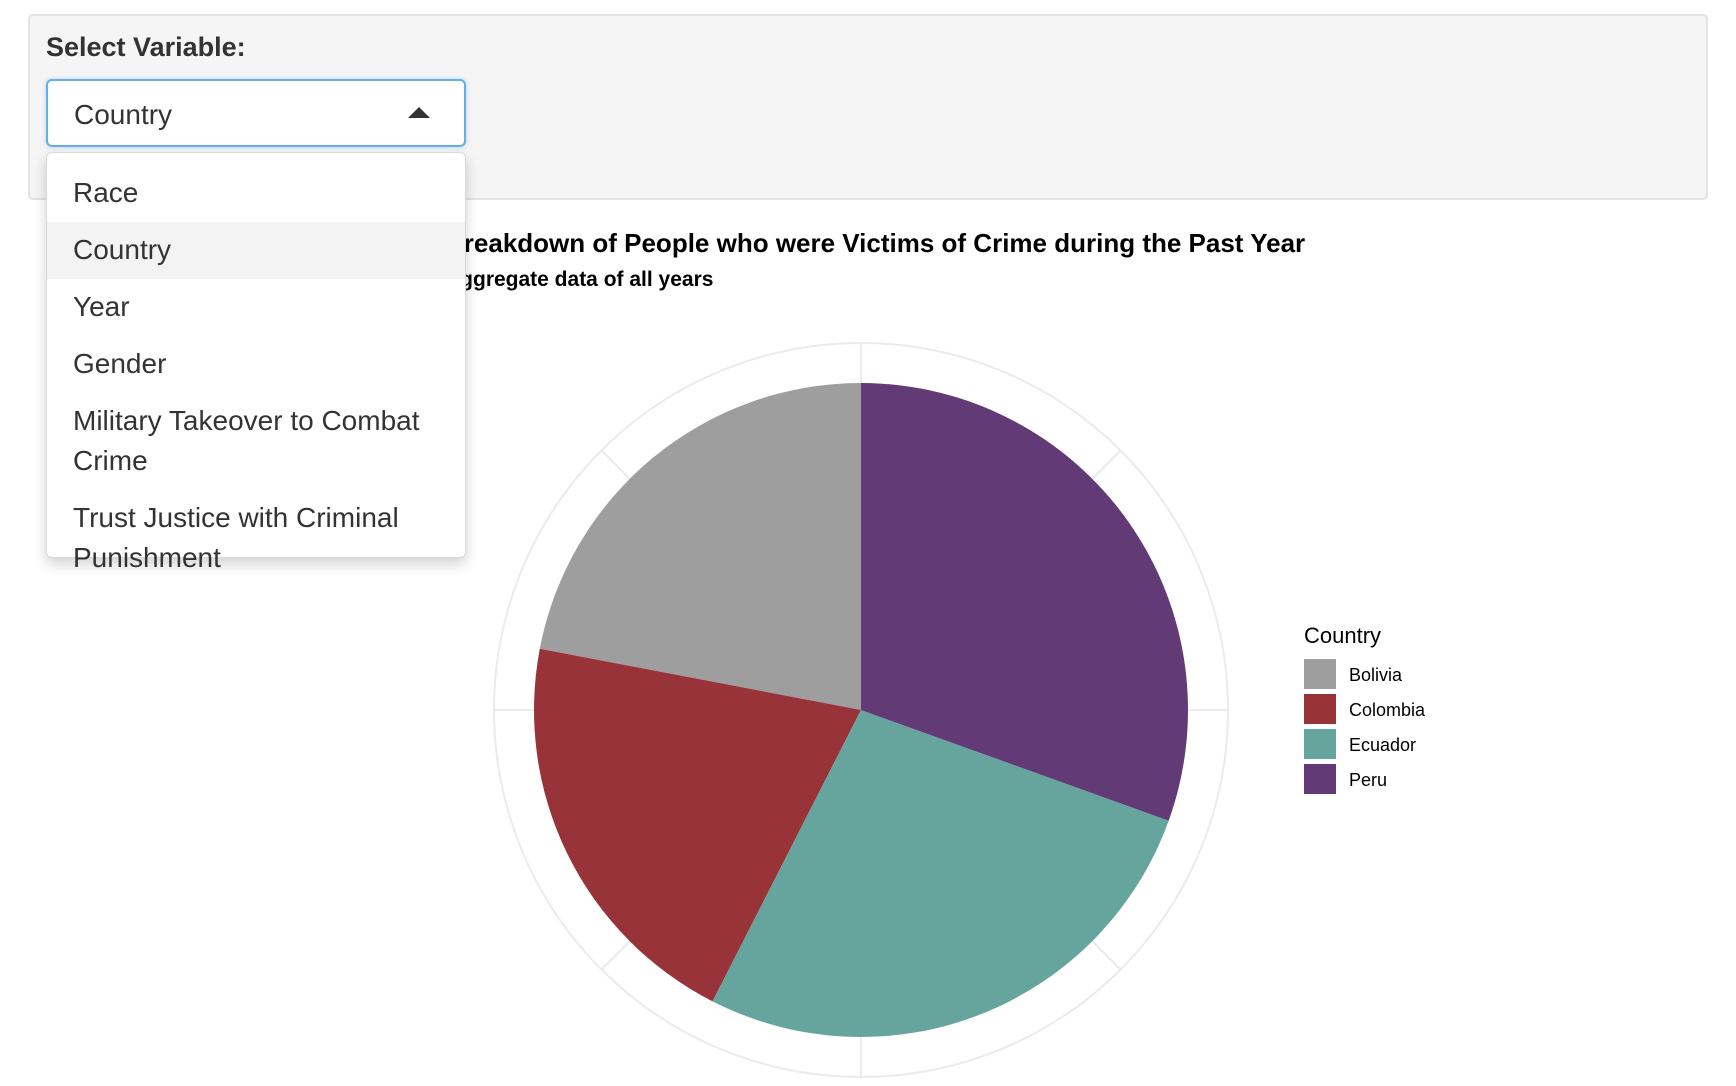 This screenshot has height=1086, width=1736. I want to click on pie-slice-bolivia, so click(700, 546).